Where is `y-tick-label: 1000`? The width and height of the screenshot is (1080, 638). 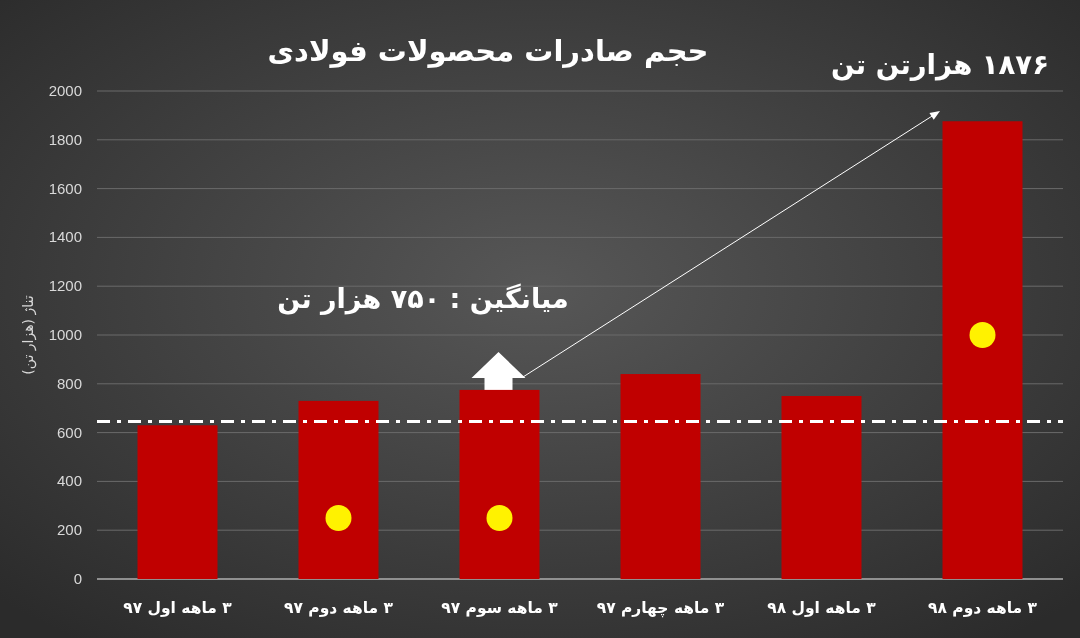 y-tick-label: 1000 is located at coordinates (65, 334).